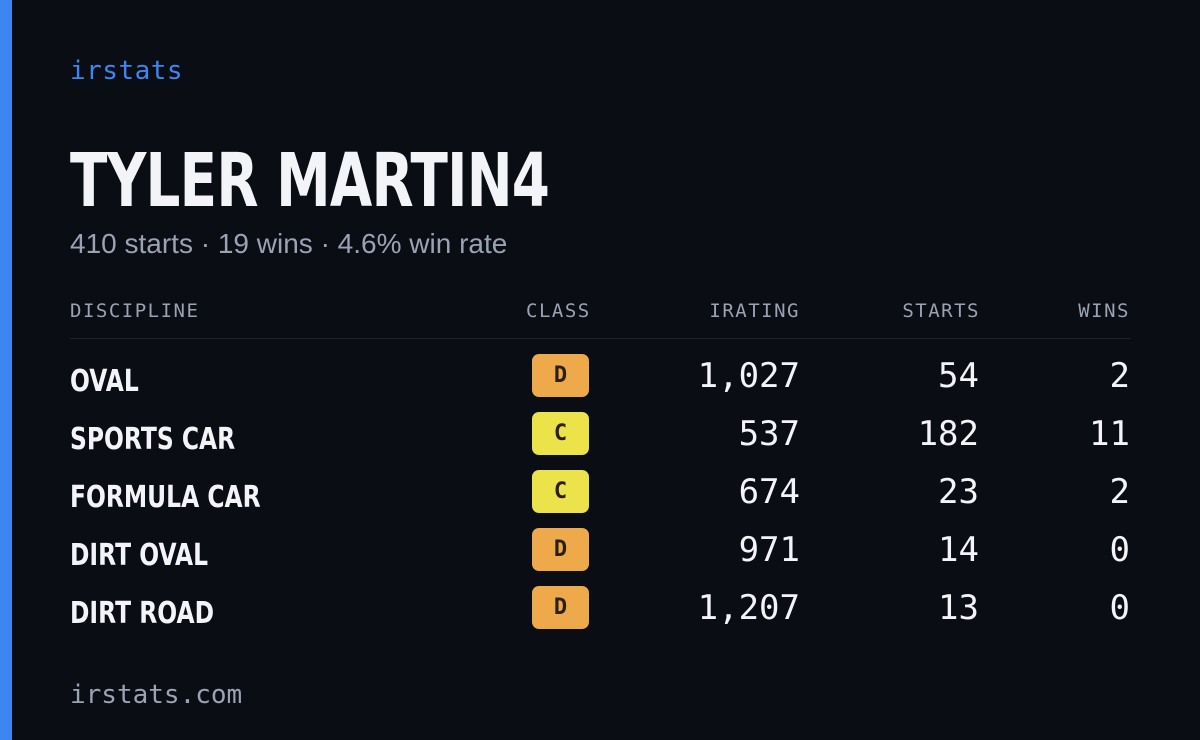 This screenshot has width=1200, height=740. Describe the element at coordinates (558, 311) in the screenshot. I see `header-class: CLASS` at that location.